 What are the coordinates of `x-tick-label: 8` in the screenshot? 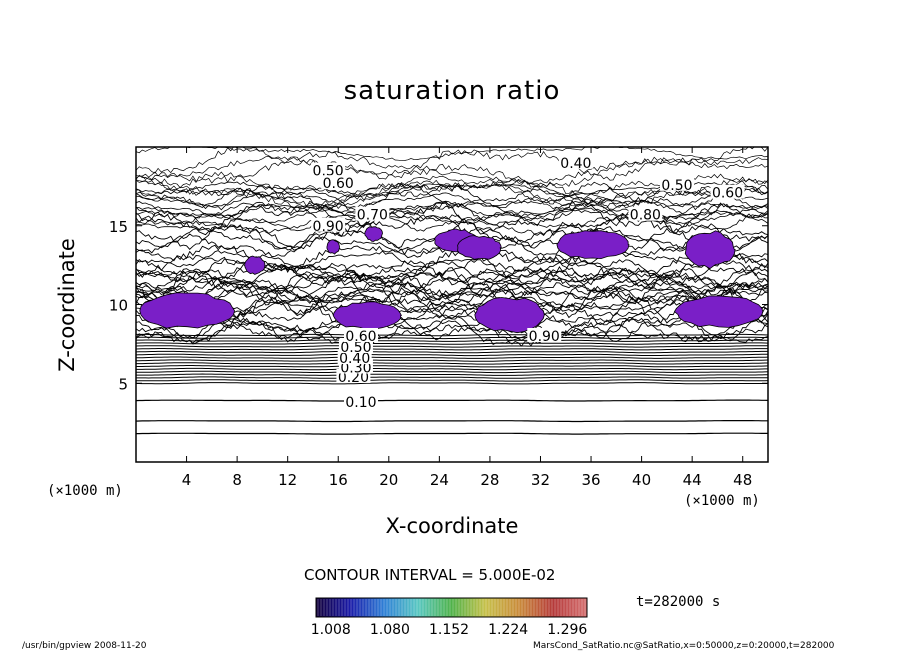 It's located at (237, 480).